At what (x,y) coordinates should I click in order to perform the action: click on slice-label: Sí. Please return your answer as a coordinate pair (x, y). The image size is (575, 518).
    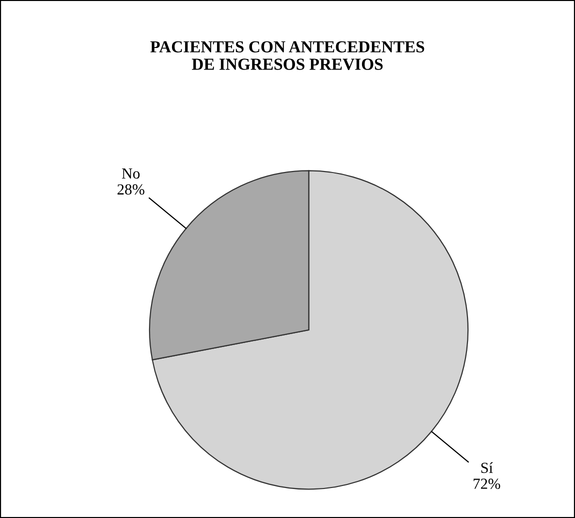
    Looking at the image, I should click on (487, 467).